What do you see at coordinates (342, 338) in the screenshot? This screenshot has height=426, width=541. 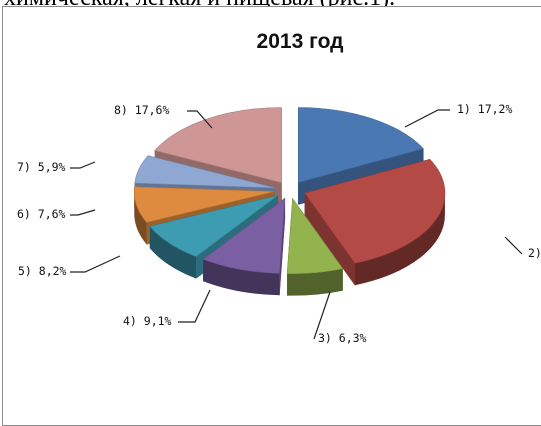 I see `slice-label-3: 3) 6,3%` at bounding box center [342, 338].